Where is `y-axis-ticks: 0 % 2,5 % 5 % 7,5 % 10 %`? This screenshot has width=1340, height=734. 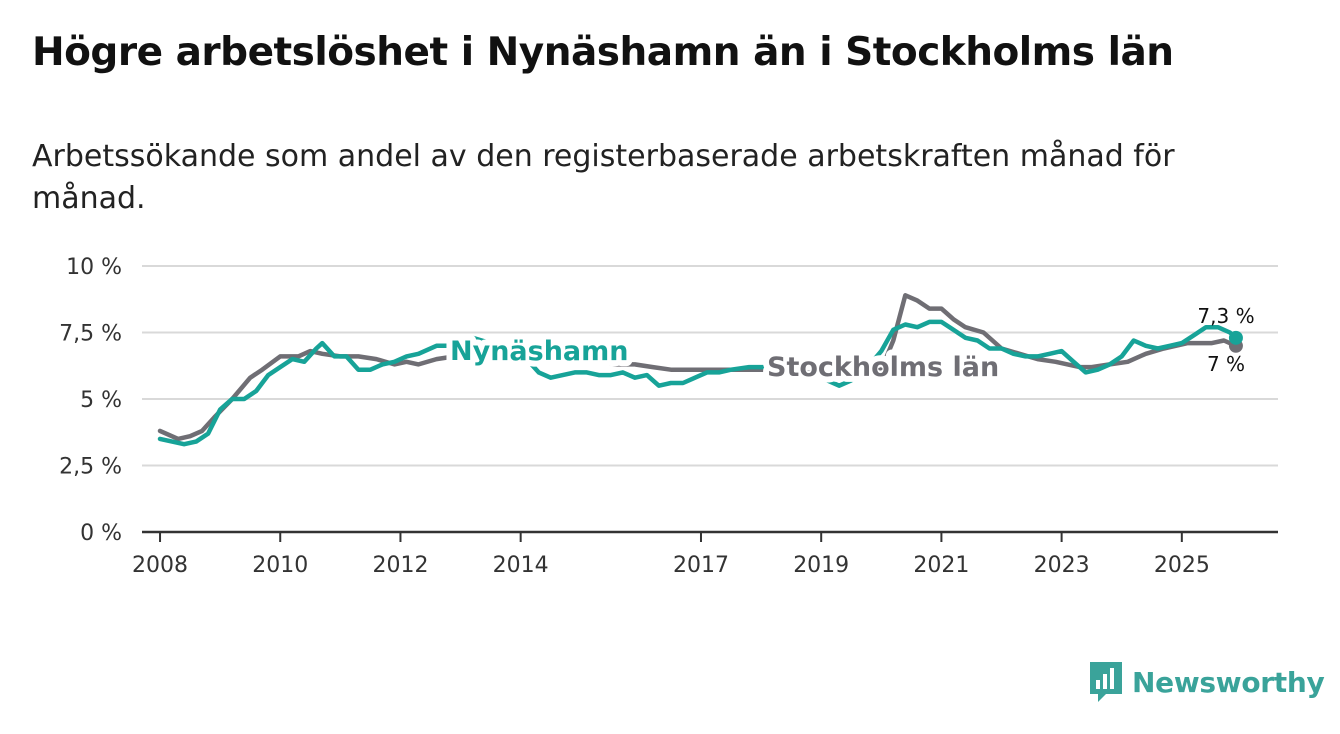
y-axis-ticks: 0 % 2,5 % 5 % 7,5 % 10 % is located at coordinates (90, 400).